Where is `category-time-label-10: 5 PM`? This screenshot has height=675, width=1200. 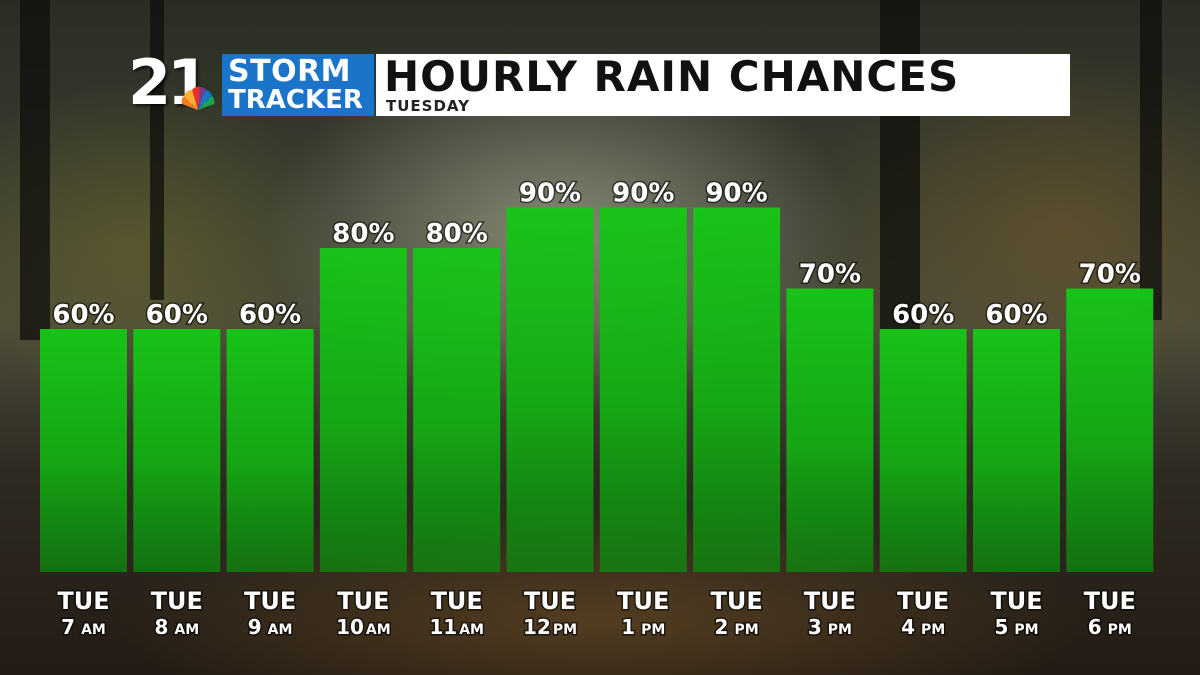
category-time-label-10: 5 PM is located at coordinates (1016, 627).